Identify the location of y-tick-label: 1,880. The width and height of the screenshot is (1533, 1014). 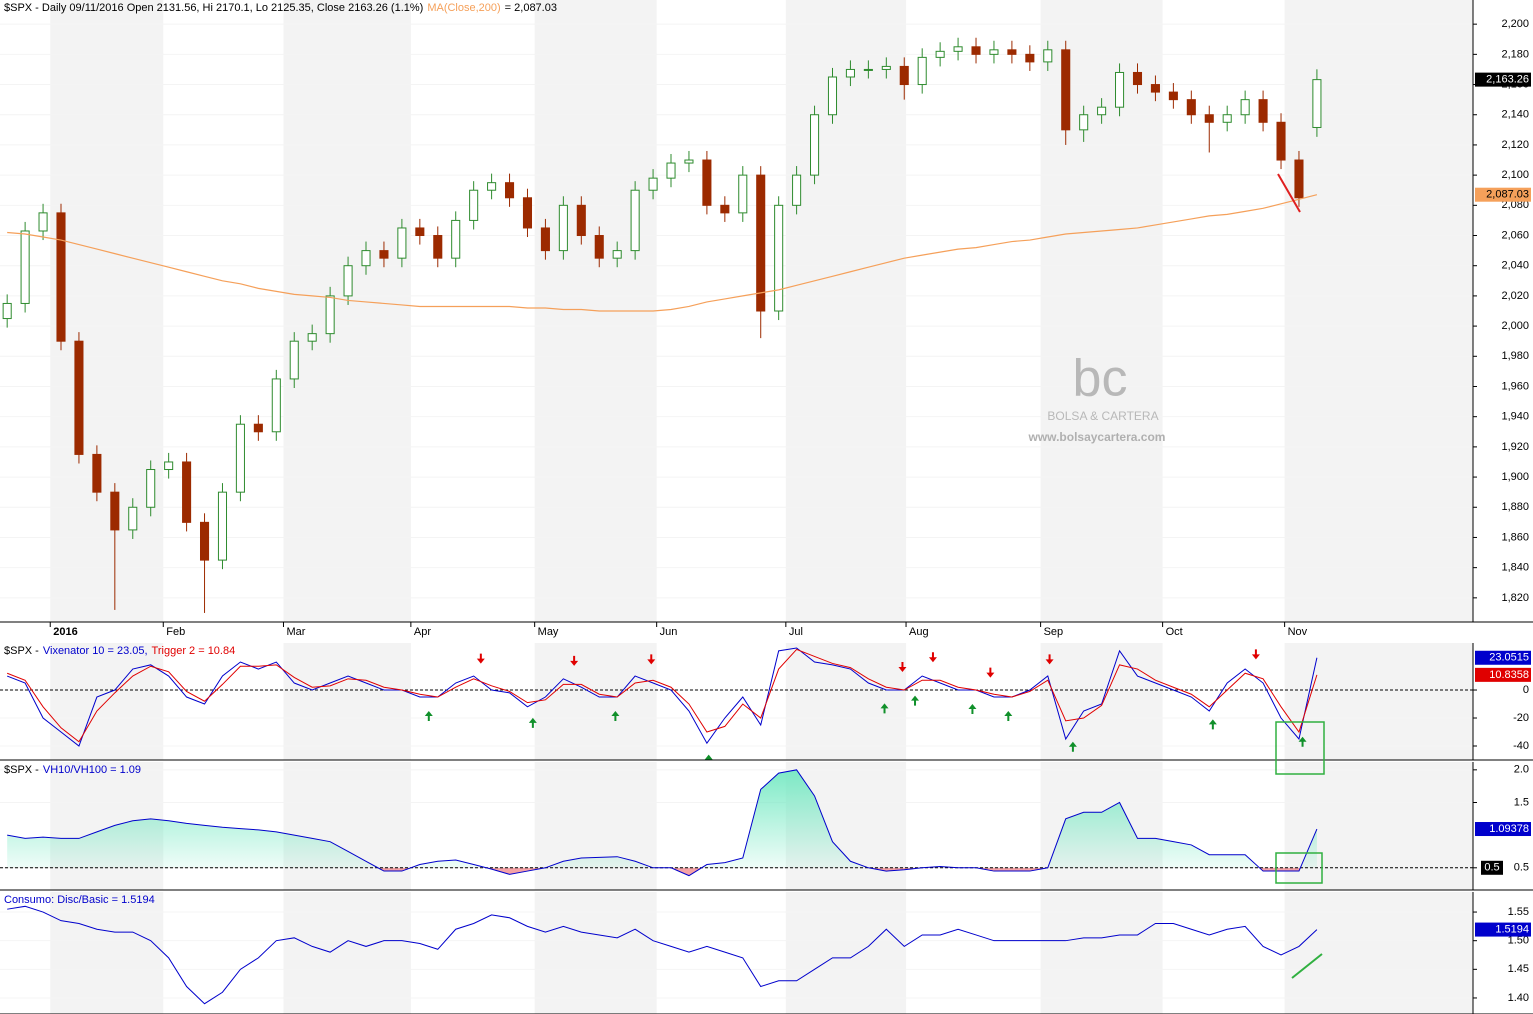
(1515, 507).